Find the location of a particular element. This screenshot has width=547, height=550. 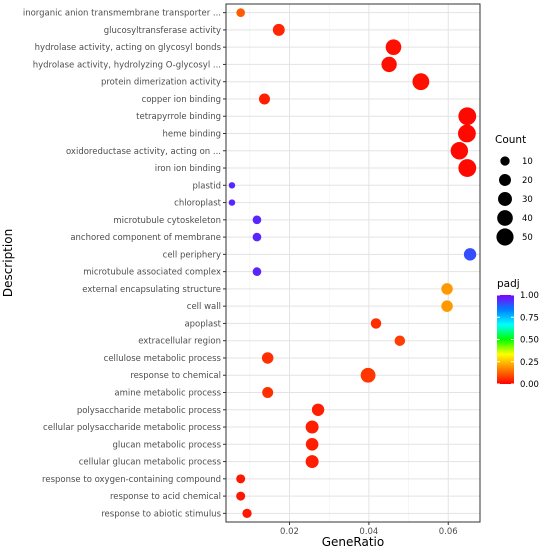

y-tick-label: microtubule cytoskeleton is located at coordinates (167, 221).